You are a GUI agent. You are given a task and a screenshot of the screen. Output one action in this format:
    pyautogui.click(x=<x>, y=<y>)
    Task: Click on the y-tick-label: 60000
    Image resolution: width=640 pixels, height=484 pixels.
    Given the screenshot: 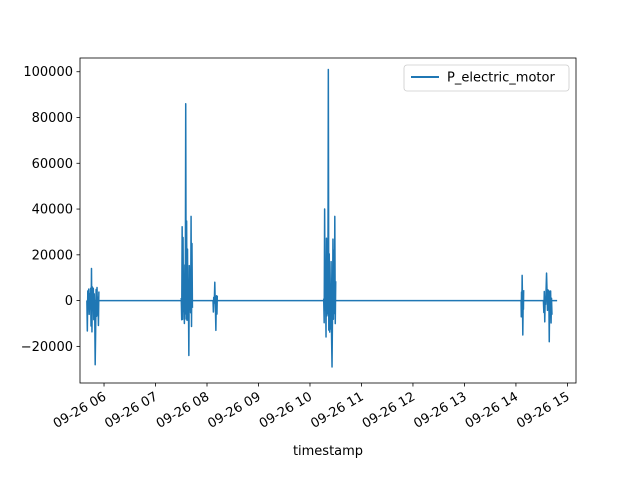 What is the action you would take?
    pyautogui.click(x=52, y=164)
    